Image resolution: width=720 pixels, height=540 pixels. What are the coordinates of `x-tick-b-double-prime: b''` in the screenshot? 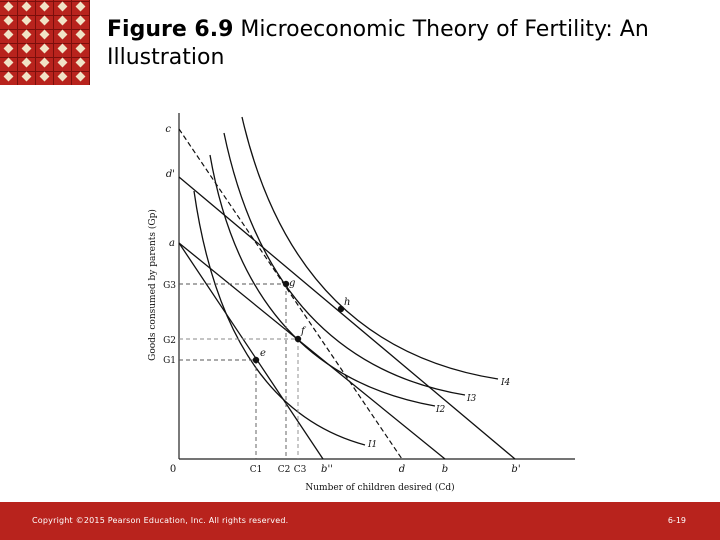 It's located at (327, 469).